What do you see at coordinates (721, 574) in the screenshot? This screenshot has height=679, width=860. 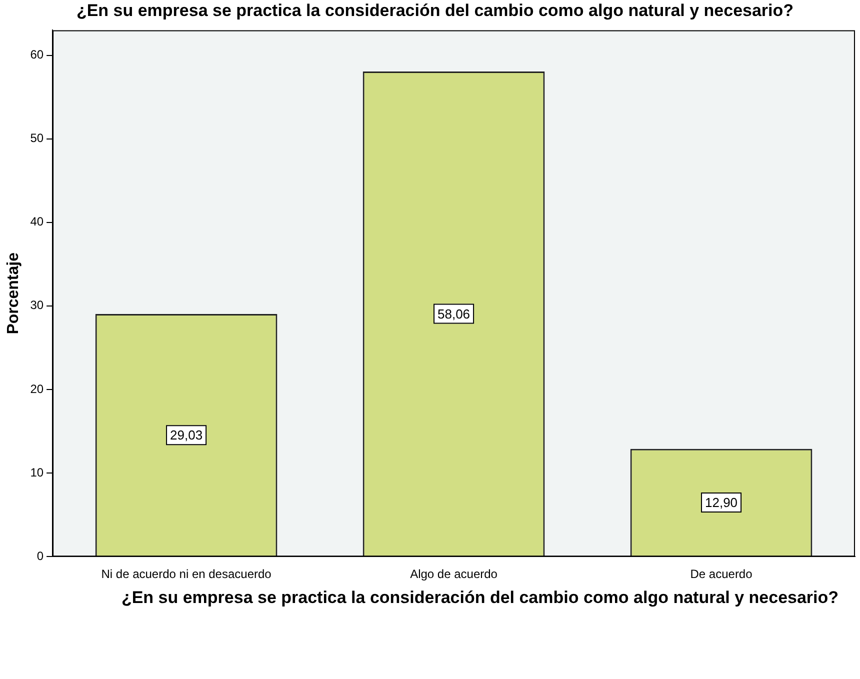 I see `x-tick-label: De acuerdo` at bounding box center [721, 574].